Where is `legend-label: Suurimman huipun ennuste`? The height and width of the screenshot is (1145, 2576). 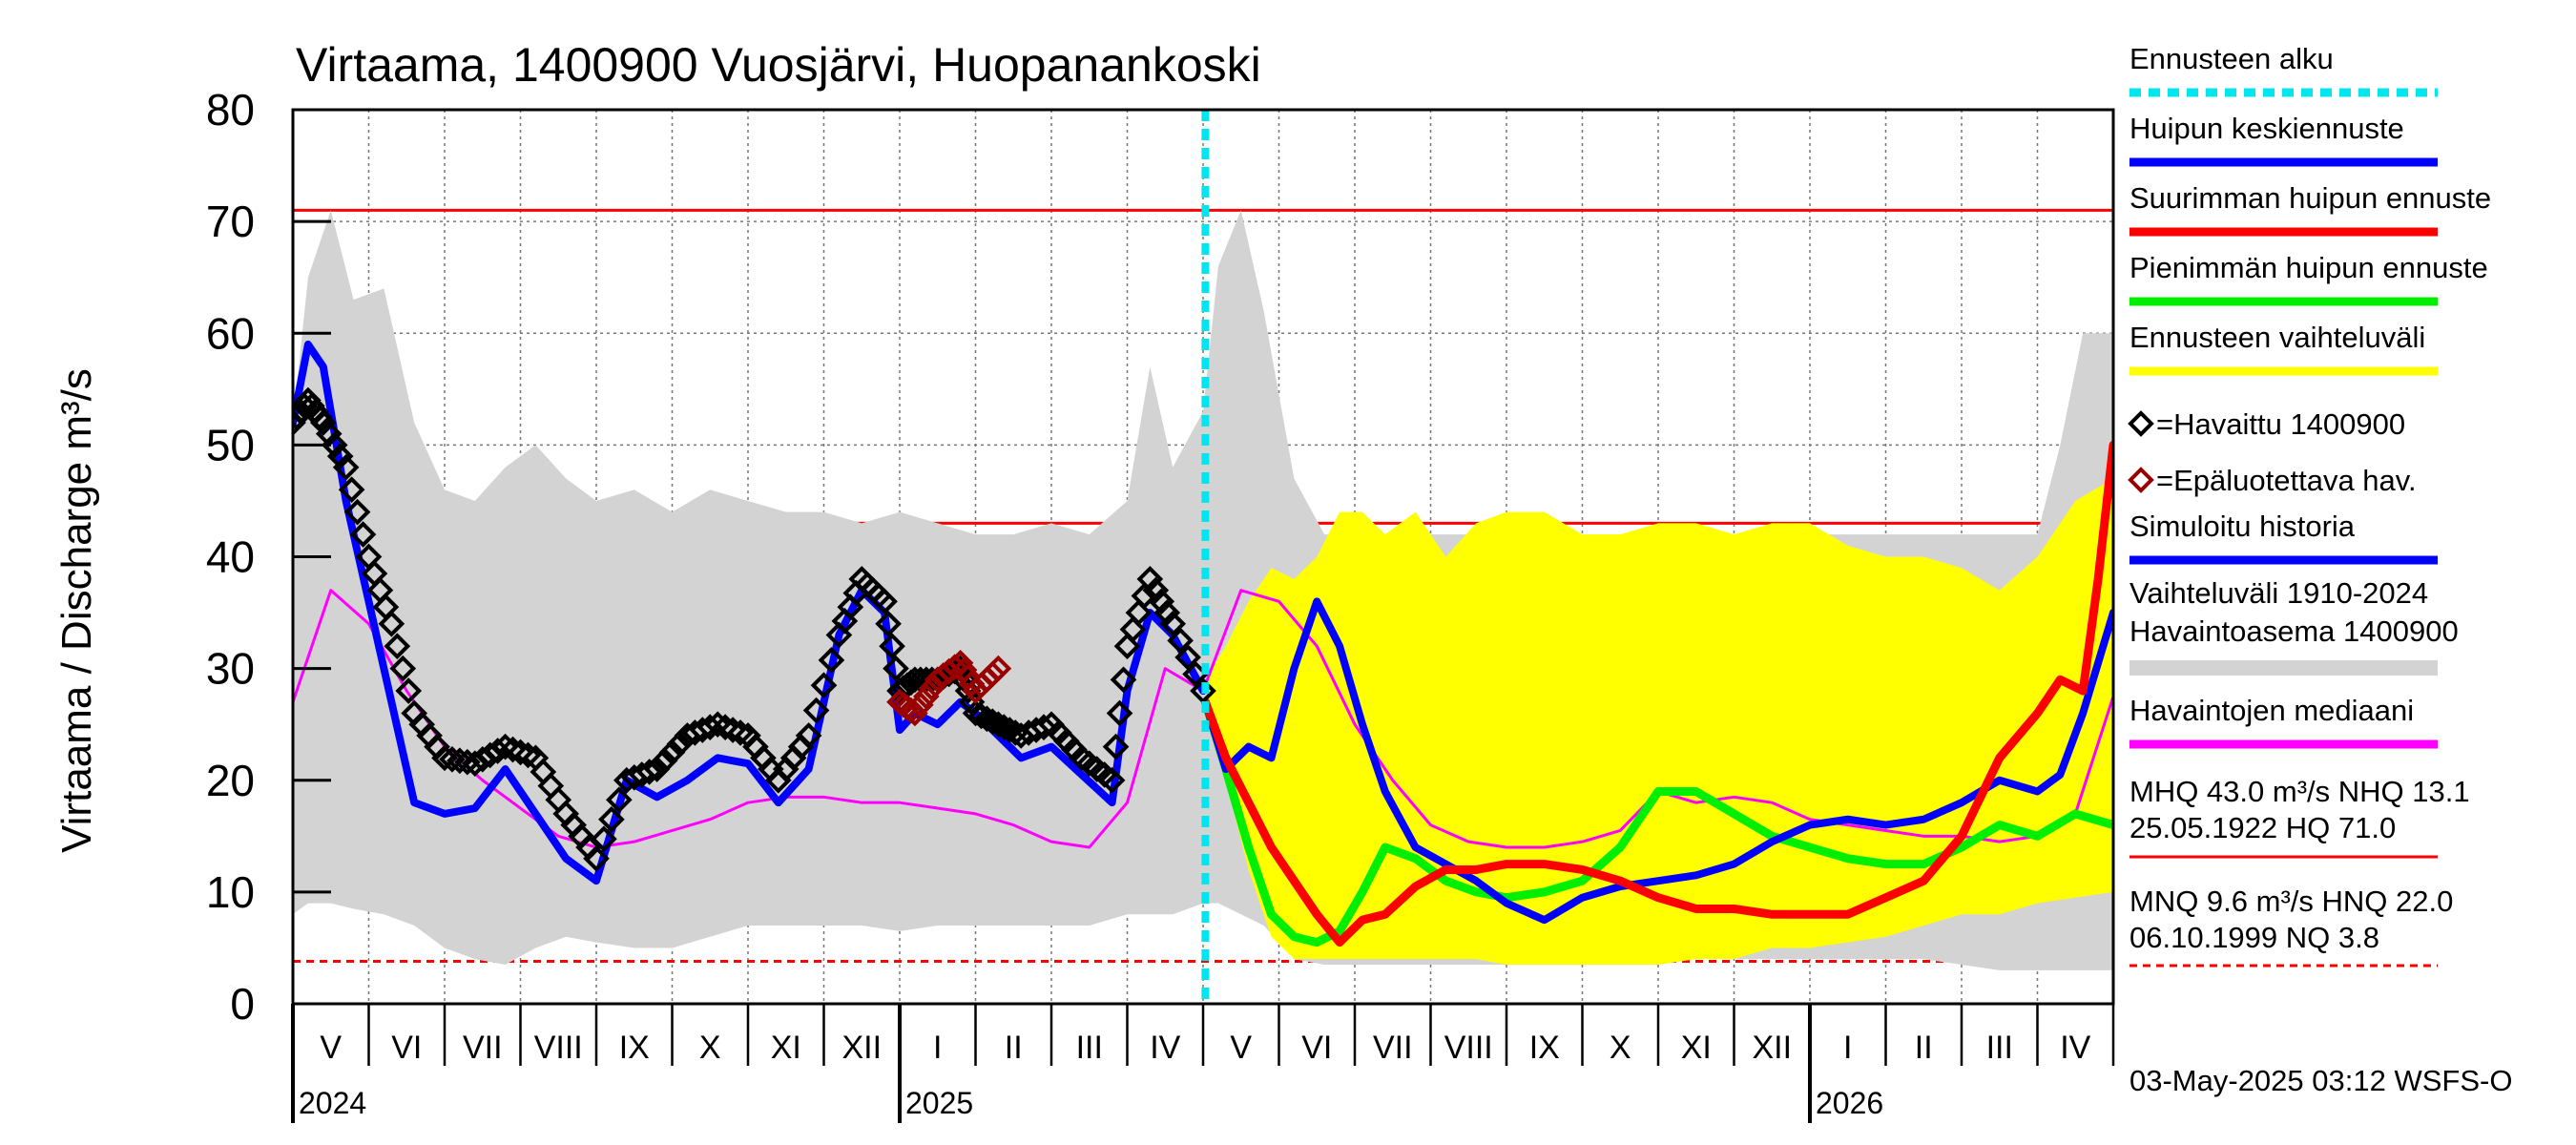 legend-label: Suurimman huipun ennuste is located at coordinates (2310, 198).